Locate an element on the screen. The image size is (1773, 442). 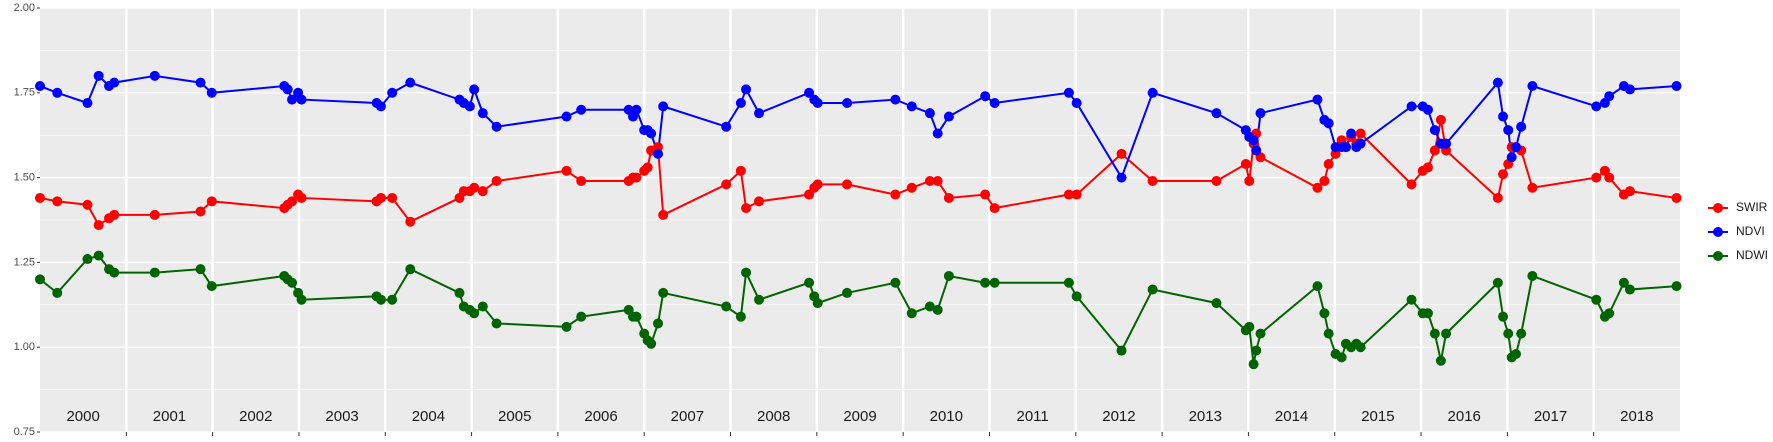
legend-label: NDVI is located at coordinates (1750, 231).